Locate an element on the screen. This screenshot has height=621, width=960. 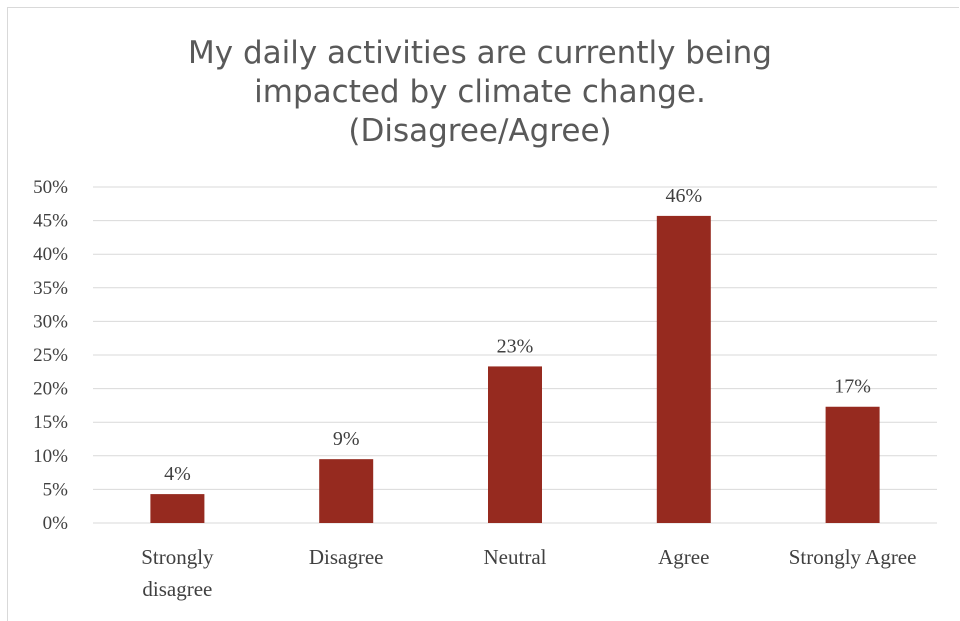
y-tick-label: 30% is located at coordinates (50, 321).